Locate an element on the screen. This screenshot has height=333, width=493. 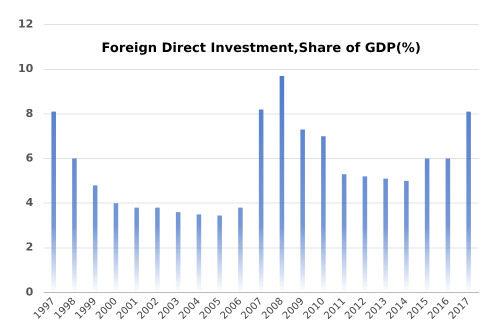
y-tick-label: 8 is located at coordinates (30, 113).